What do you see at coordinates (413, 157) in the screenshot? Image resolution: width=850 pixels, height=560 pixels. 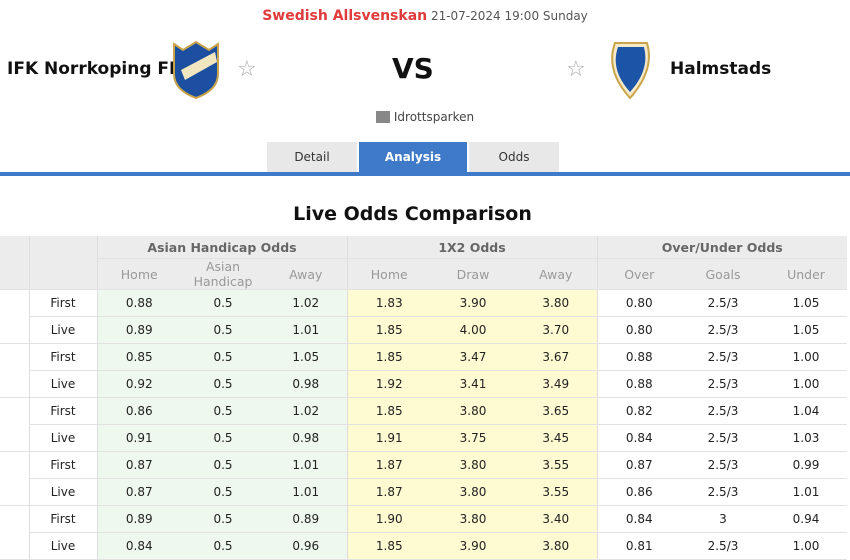 I see `tab-analysis: Analysis` at bounding box center [413, 157].